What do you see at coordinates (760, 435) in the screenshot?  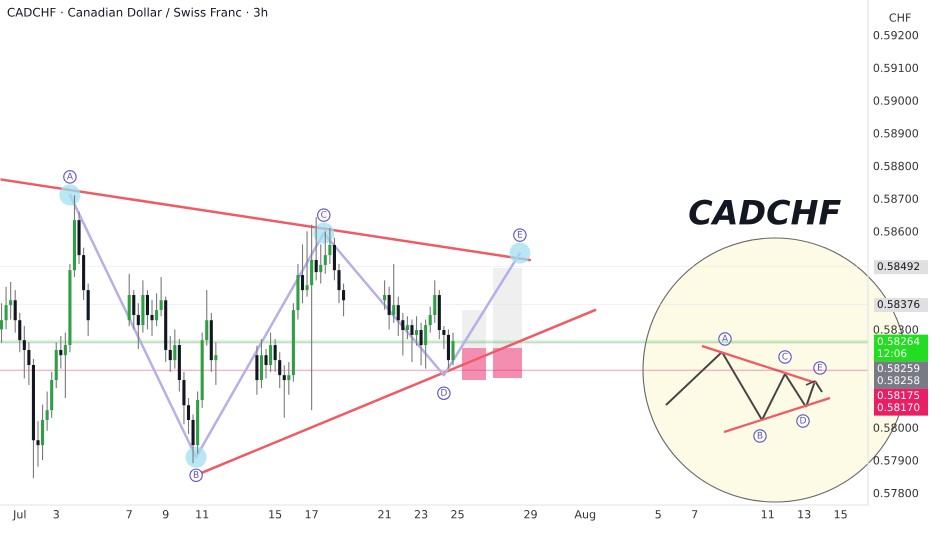 I see `text: B` at bounding box center [760, 435].